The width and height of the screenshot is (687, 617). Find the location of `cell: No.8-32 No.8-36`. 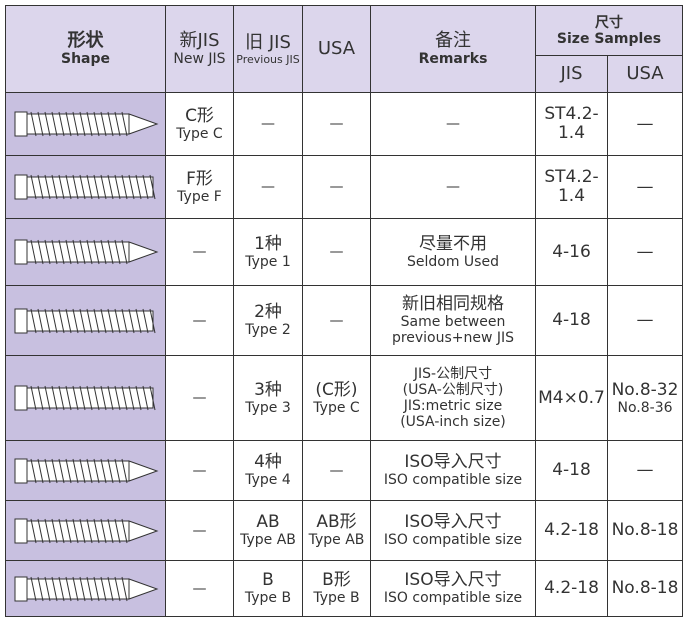

cell: No.8-32 No.8-36 is located at coordinates (645, 398).